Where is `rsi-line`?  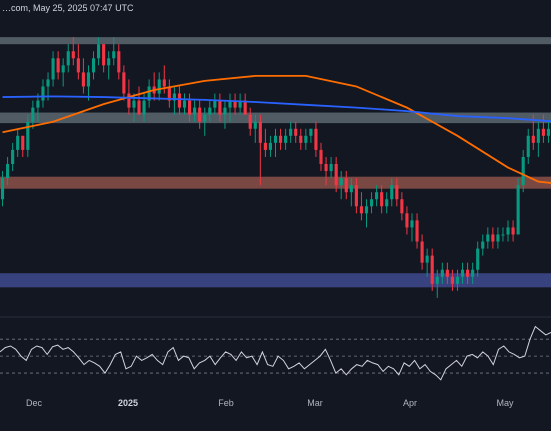
rsi-line is located at coordinates (275, 353).